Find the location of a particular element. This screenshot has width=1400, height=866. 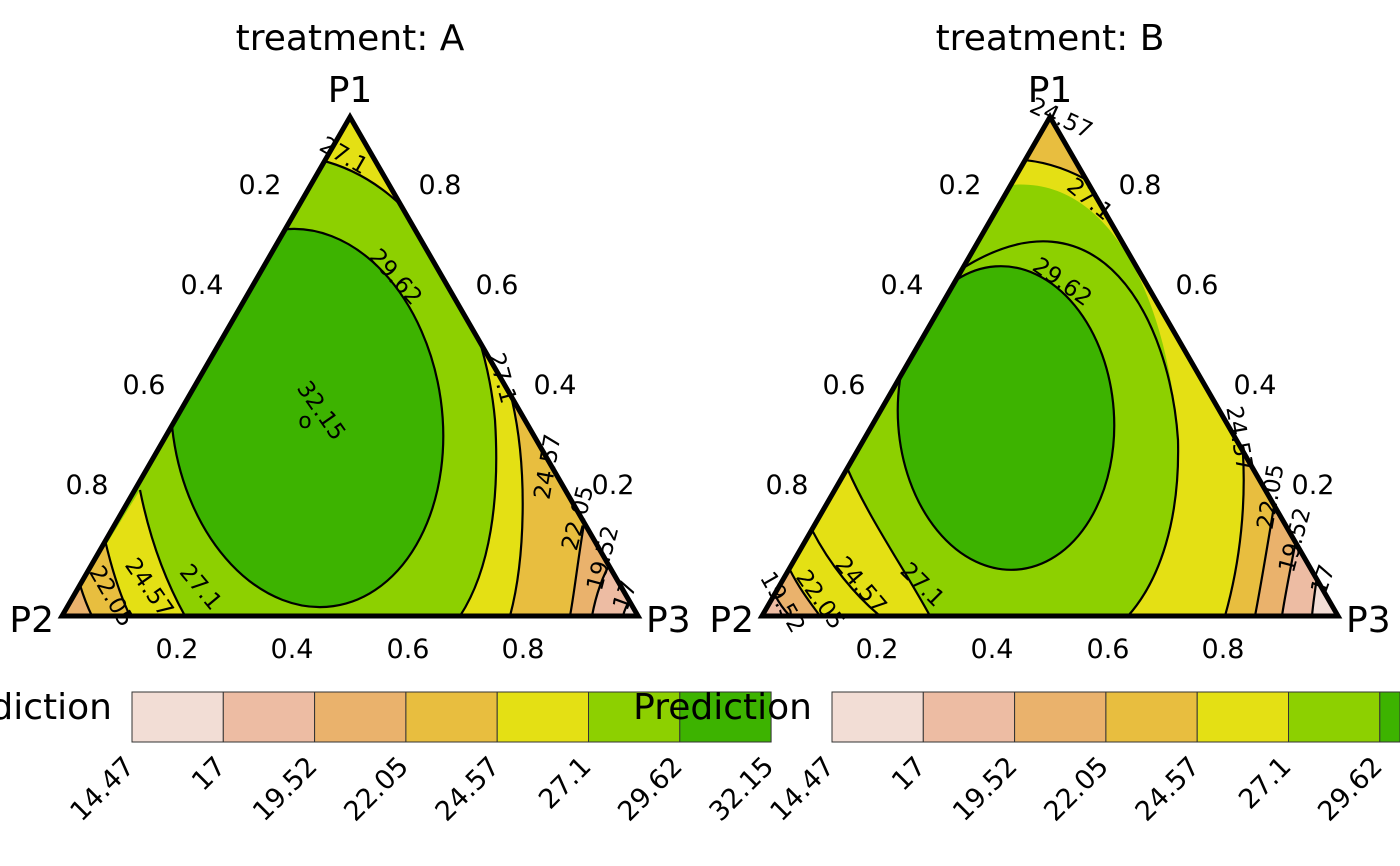

panel-b-legend-break-label: 14.47 is located at coordinates (802, 789).